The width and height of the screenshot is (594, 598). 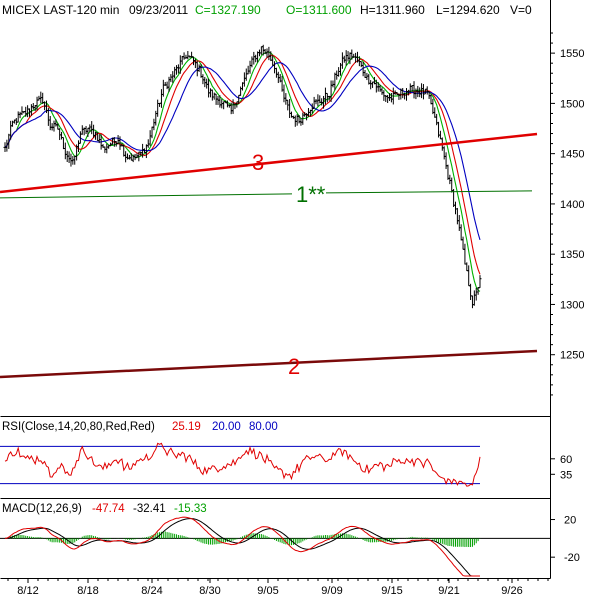 I want to click on rsi-upper-band-value: 80.00, so click(x=263, y=427).